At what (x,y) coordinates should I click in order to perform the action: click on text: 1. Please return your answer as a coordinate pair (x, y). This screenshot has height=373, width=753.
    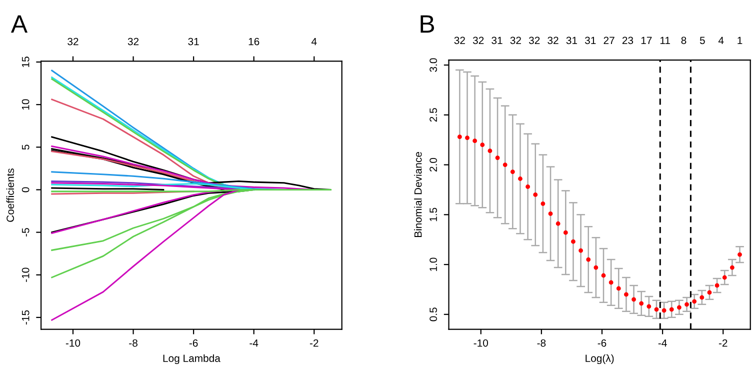
    Looking at the image, I should click on (740, 40).